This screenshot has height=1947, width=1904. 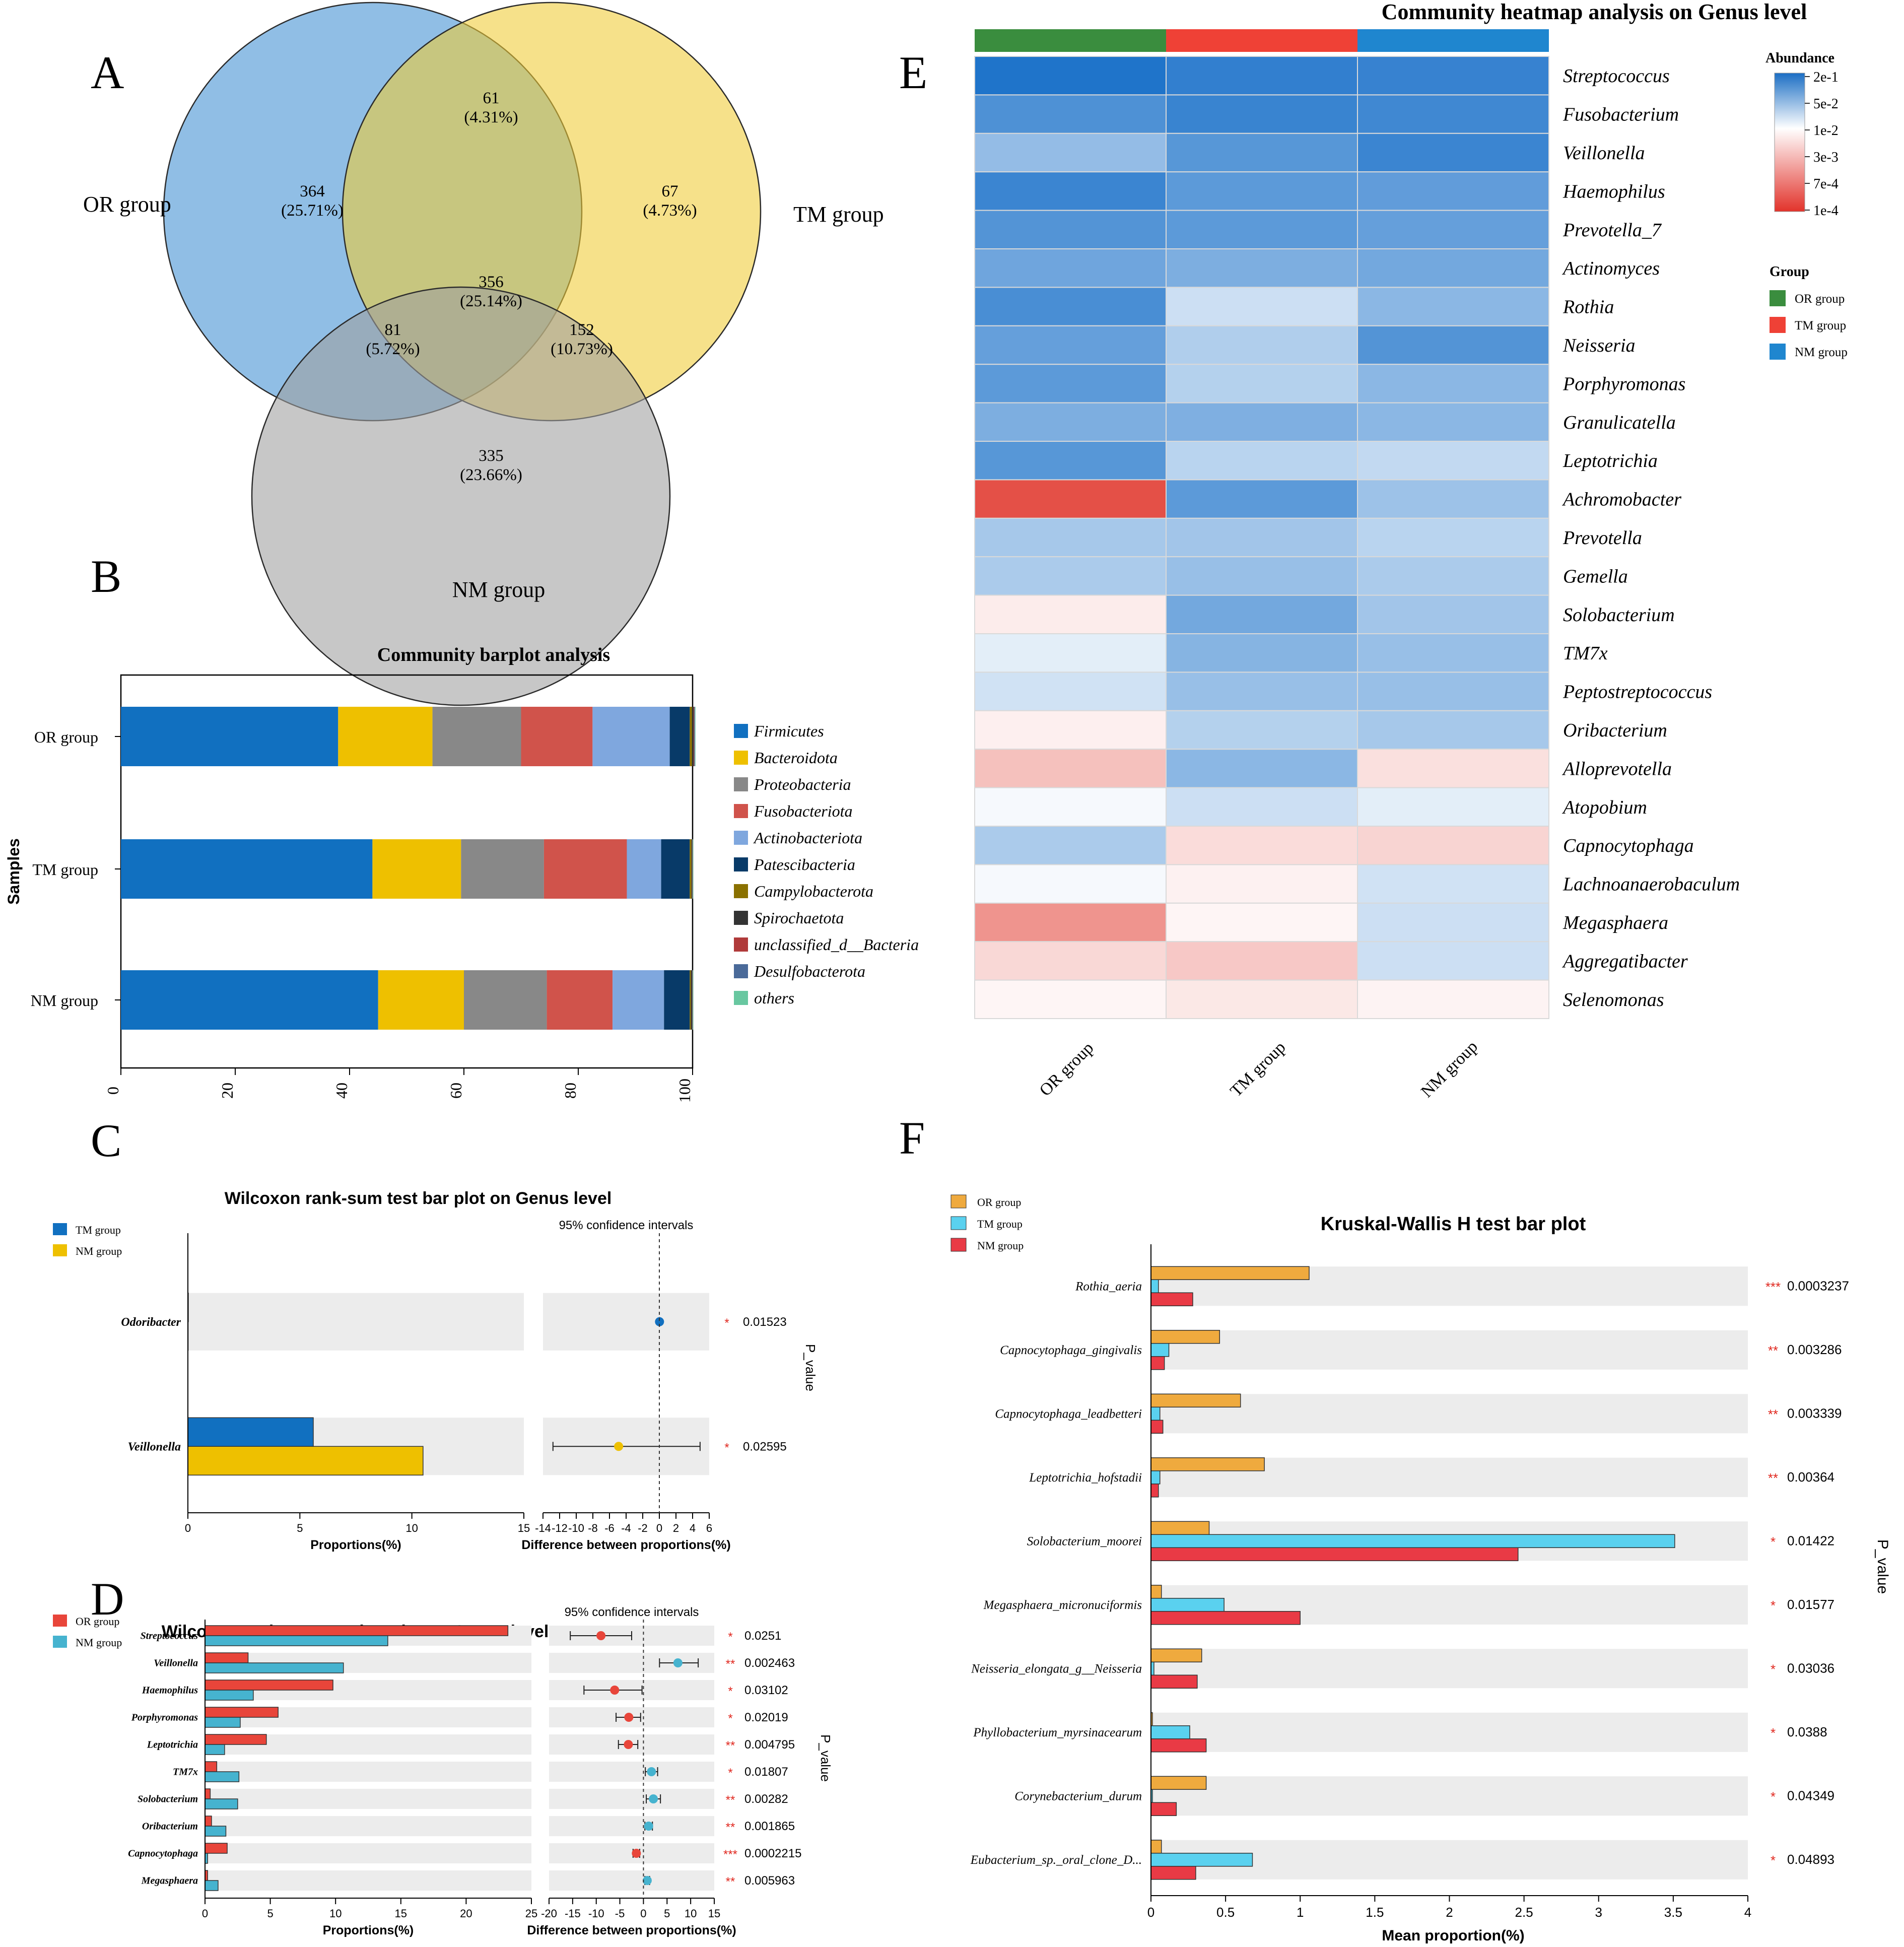 I want to click on heatmap-row-label: Lachnoanaerobaculum, so click(x=1651, y=884).